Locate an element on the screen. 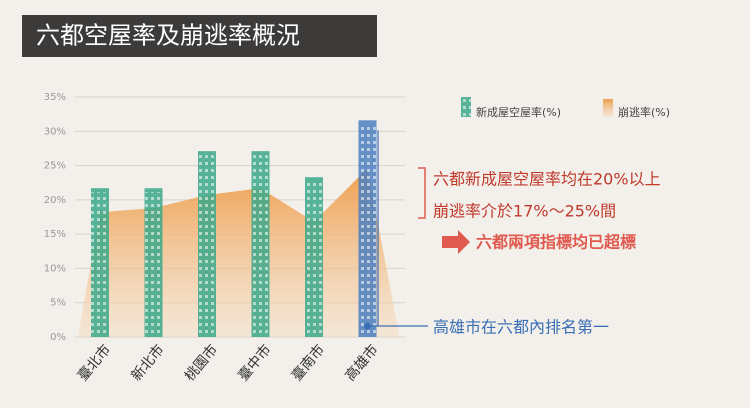 This screenshot has width=750, height=408. legend-label: 新成屋空屋率(%) is located at coordinates (518, 112).